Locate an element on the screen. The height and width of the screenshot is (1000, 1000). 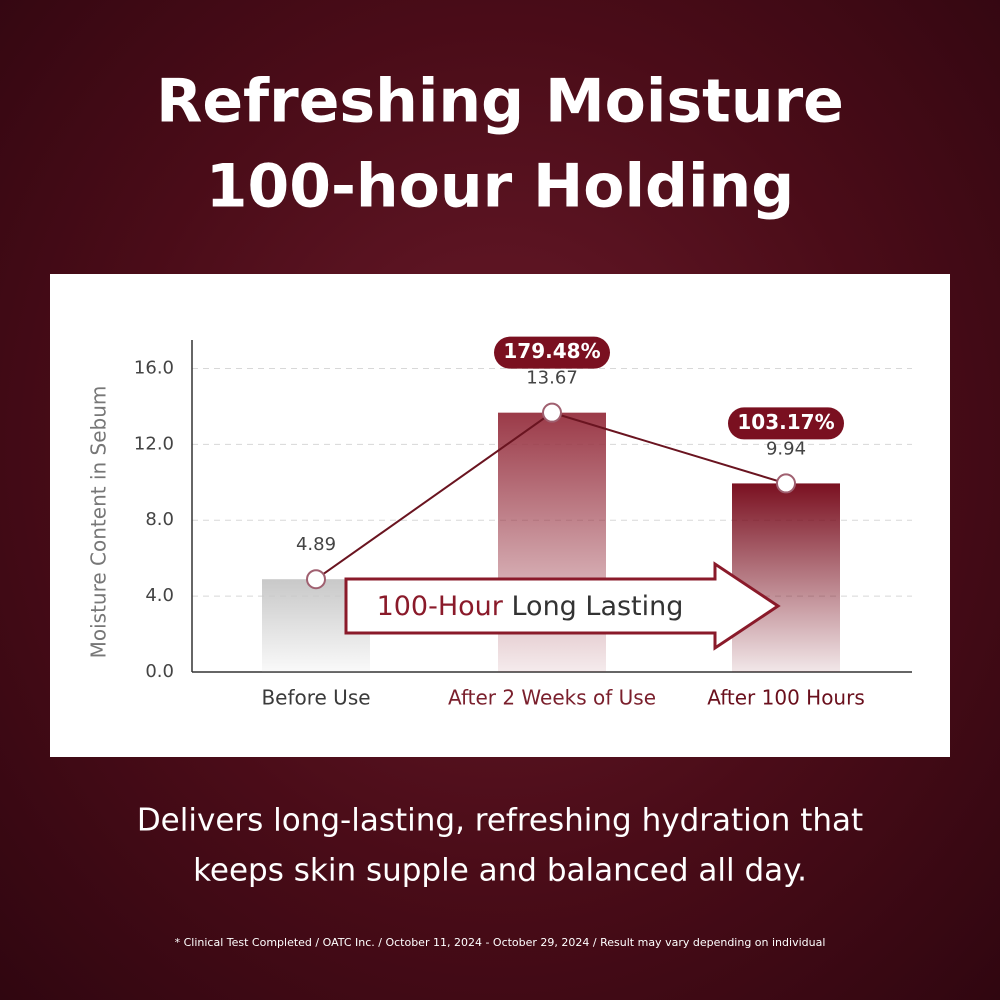
y-tick-label: 0.0 is located at coordinates (159, 671).